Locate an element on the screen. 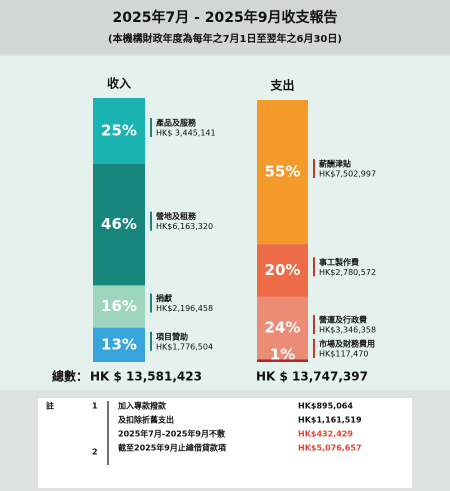 The height and width of the screenshot is (491, 450). total-income: HK $ 13,581,423 is located at coordinates (146, 377).